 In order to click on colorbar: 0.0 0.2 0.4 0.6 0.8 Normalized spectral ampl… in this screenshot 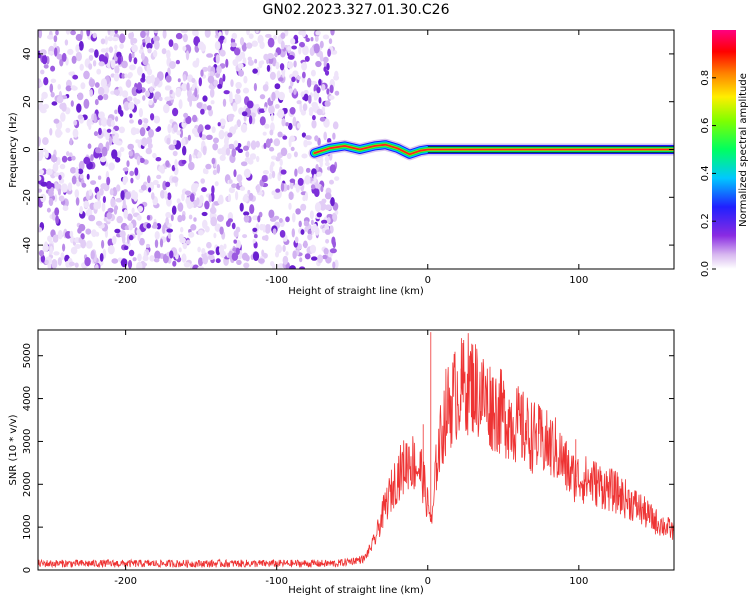, I will do `click(724, 153)`.